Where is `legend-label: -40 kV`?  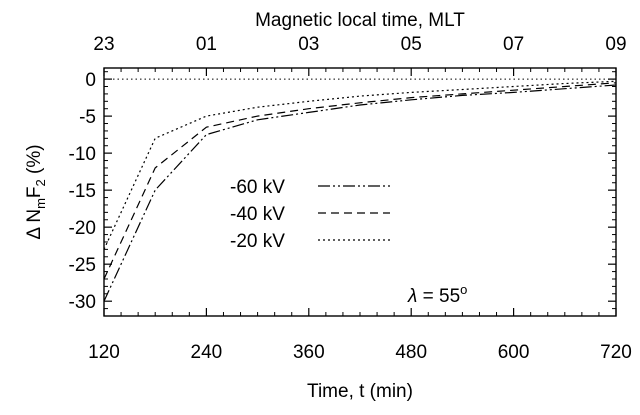 legend-label: -40 kV is located at coordinates (257, 214).